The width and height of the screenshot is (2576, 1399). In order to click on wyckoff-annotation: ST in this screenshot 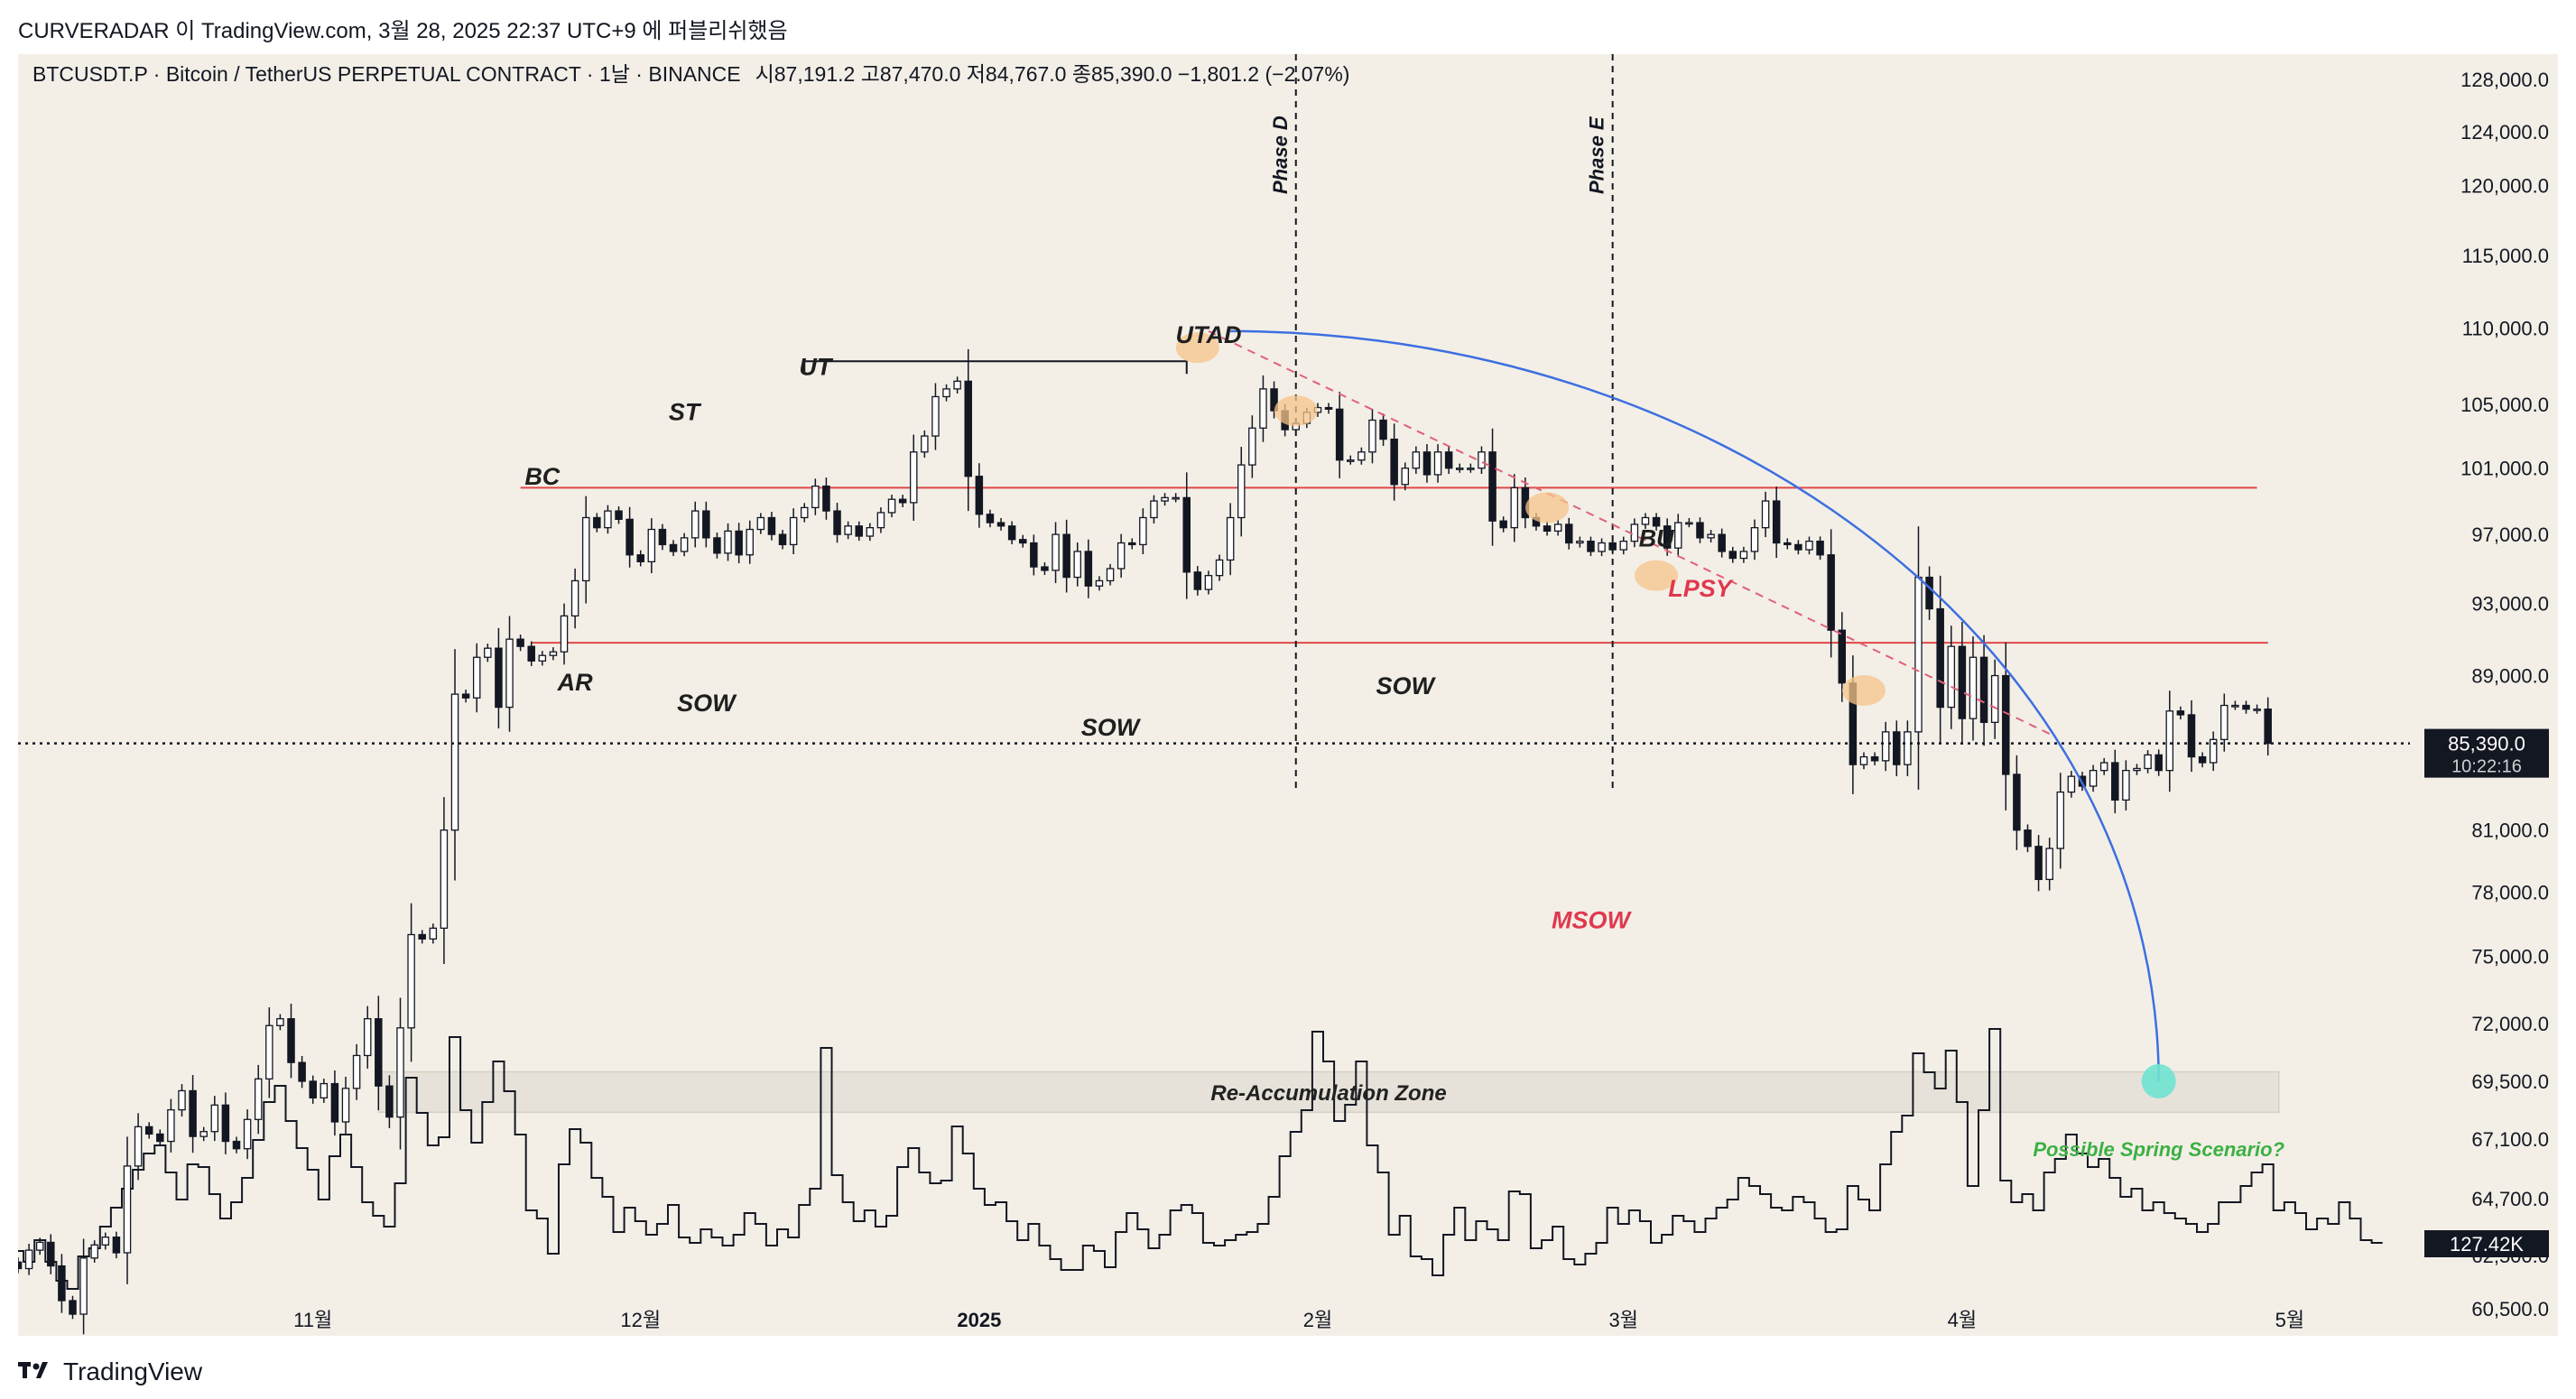, I will do `click(685, 413)`.